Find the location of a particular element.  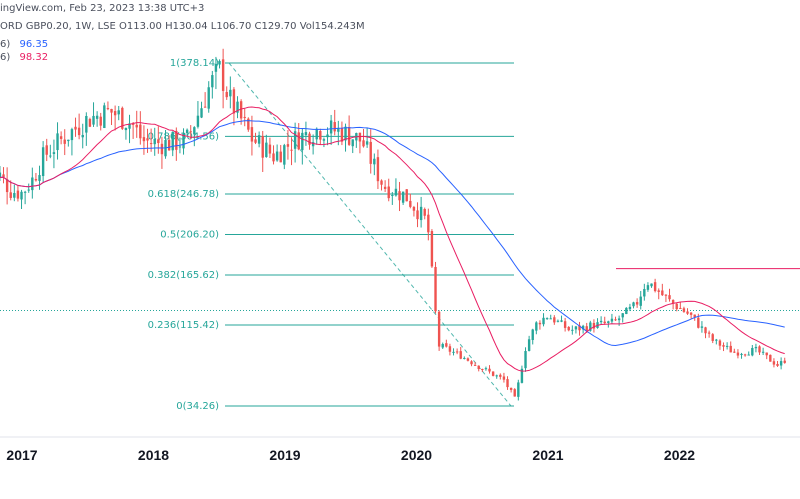

header-source: ingView.com, is located at coordinates (33, 8).